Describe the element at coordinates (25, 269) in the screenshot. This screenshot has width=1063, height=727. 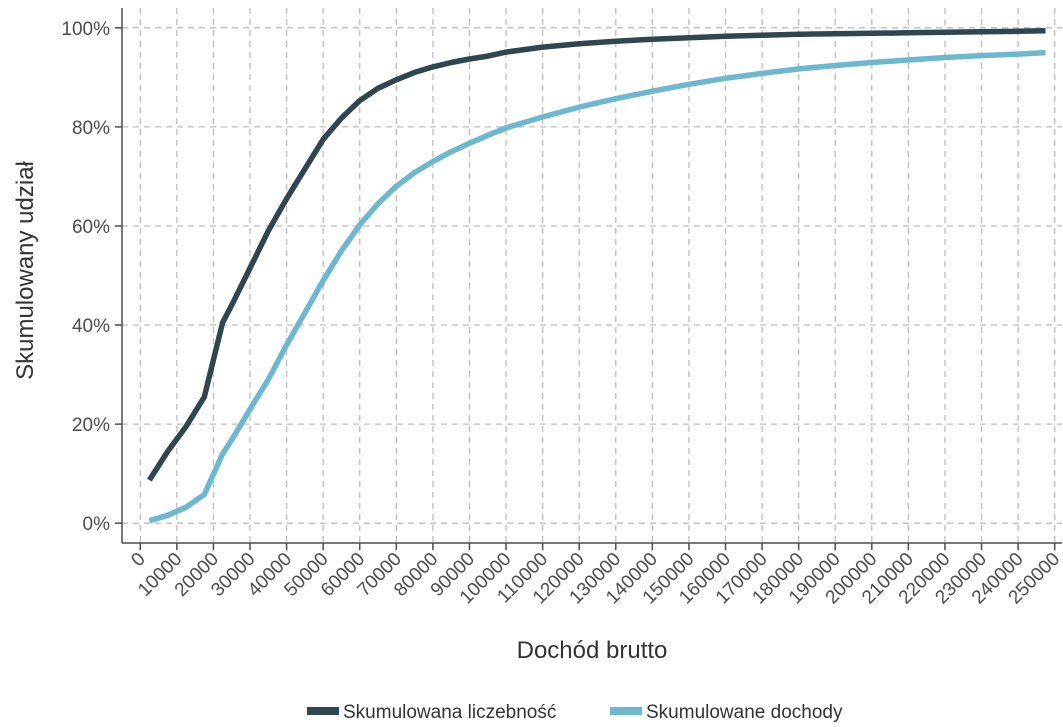
I see `y-axis-title: Skumulowany udział` at that location.